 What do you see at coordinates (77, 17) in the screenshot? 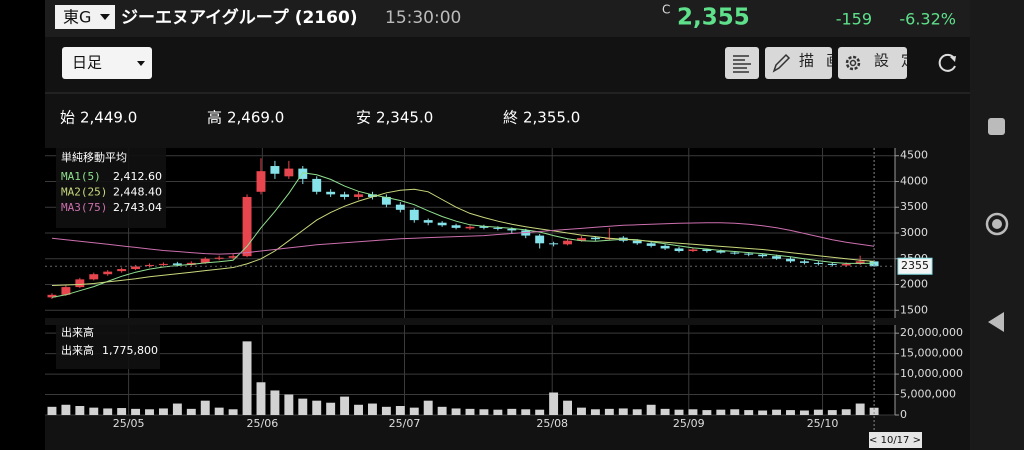
I see `market-label: 東G` at bounding box center [77, 17].